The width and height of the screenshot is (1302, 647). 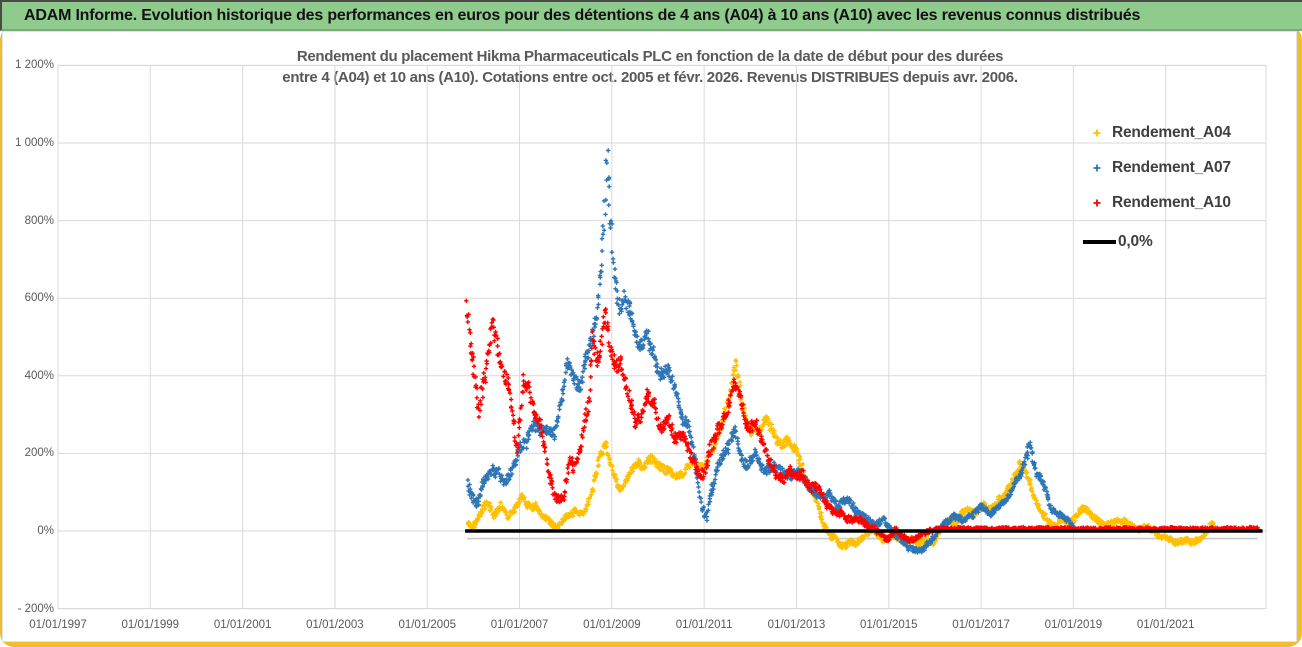 What do you see at coordinates (35, 608) in the screenshot?
I see `y-tick-label: - 200%` at bounding box center [35, 608].